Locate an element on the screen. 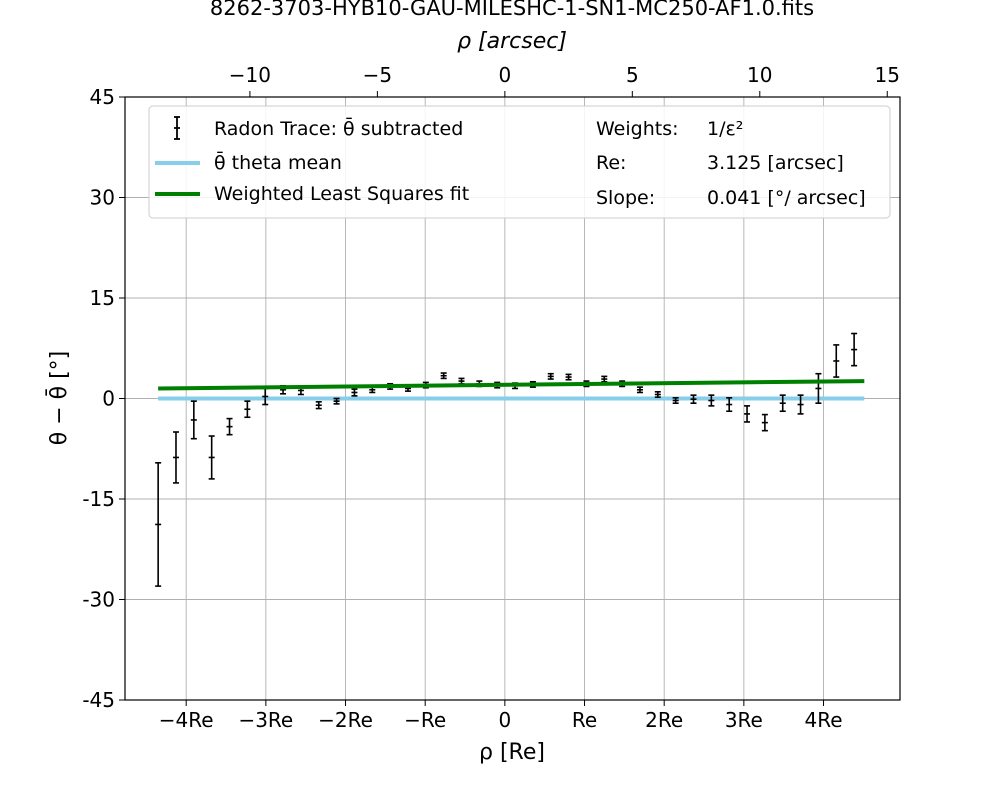 The height and width of the screenshot is (800, 1000). x-tick-label: 3Re is located at coordinates (744, 720).